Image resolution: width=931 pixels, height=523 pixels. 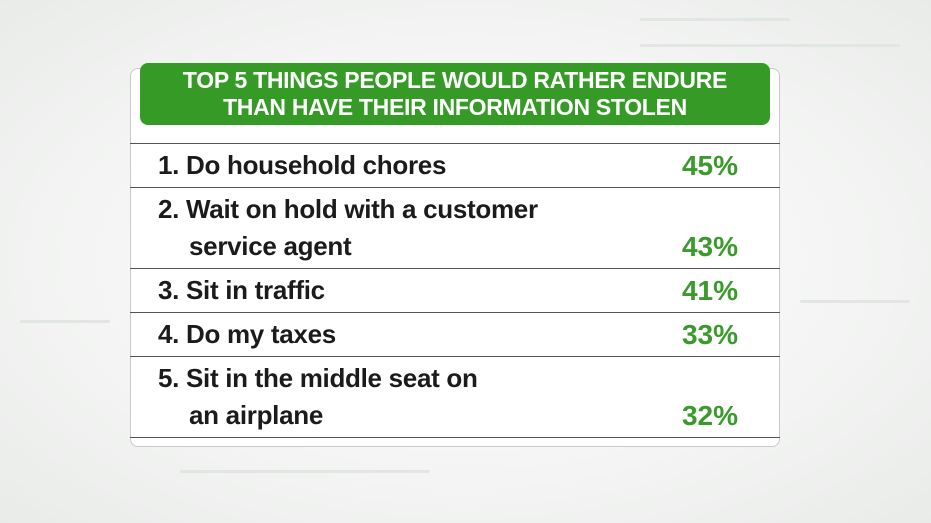 I want to click on item-text: service agent, so click(x=270, y=246).